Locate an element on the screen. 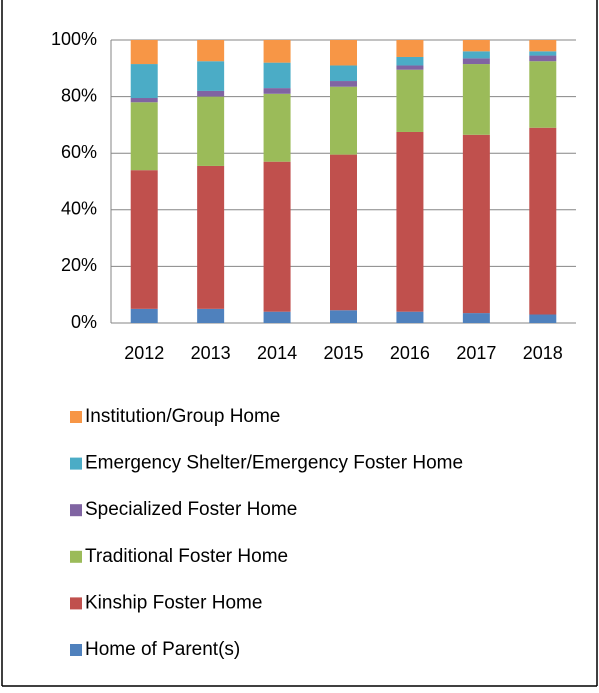 This screenshot has height=693, width=599. x-tick-label: 2014 is located at coordinates (277, 353).